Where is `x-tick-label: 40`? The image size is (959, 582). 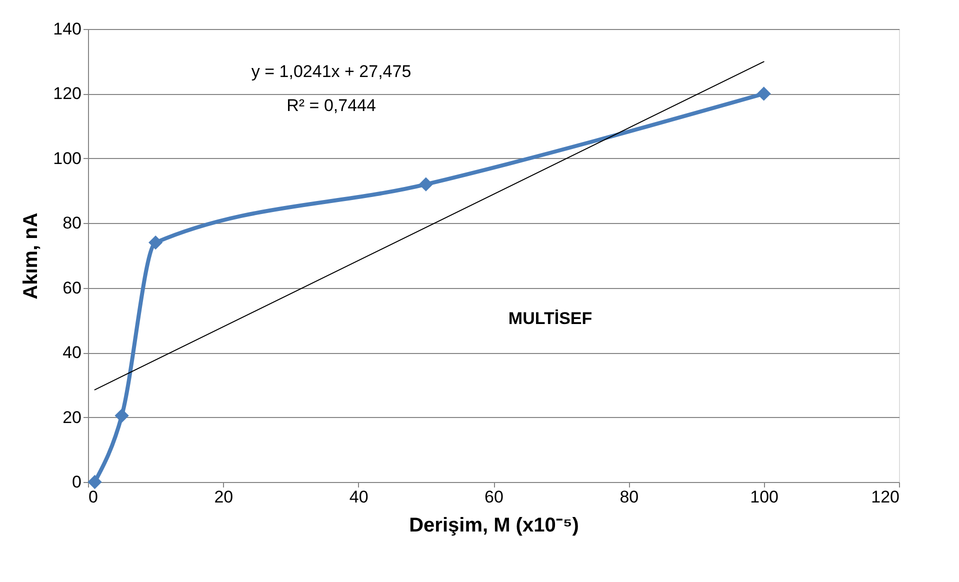 x-tick-label: 40 is located at coordinates (358, 497).